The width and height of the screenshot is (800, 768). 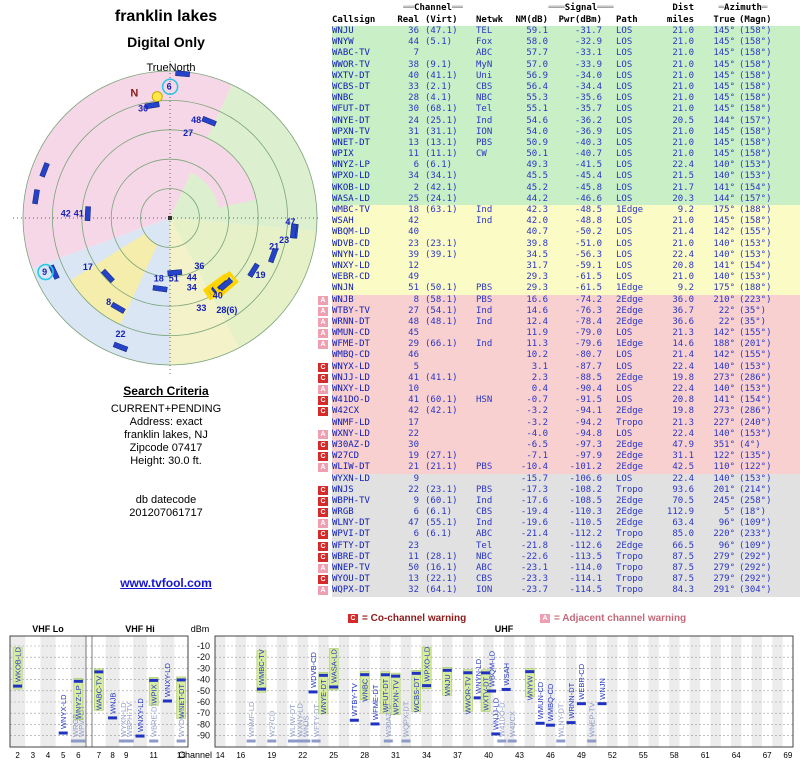 I want to click on cell-mi: 85.0, so click(x=683, y=534).